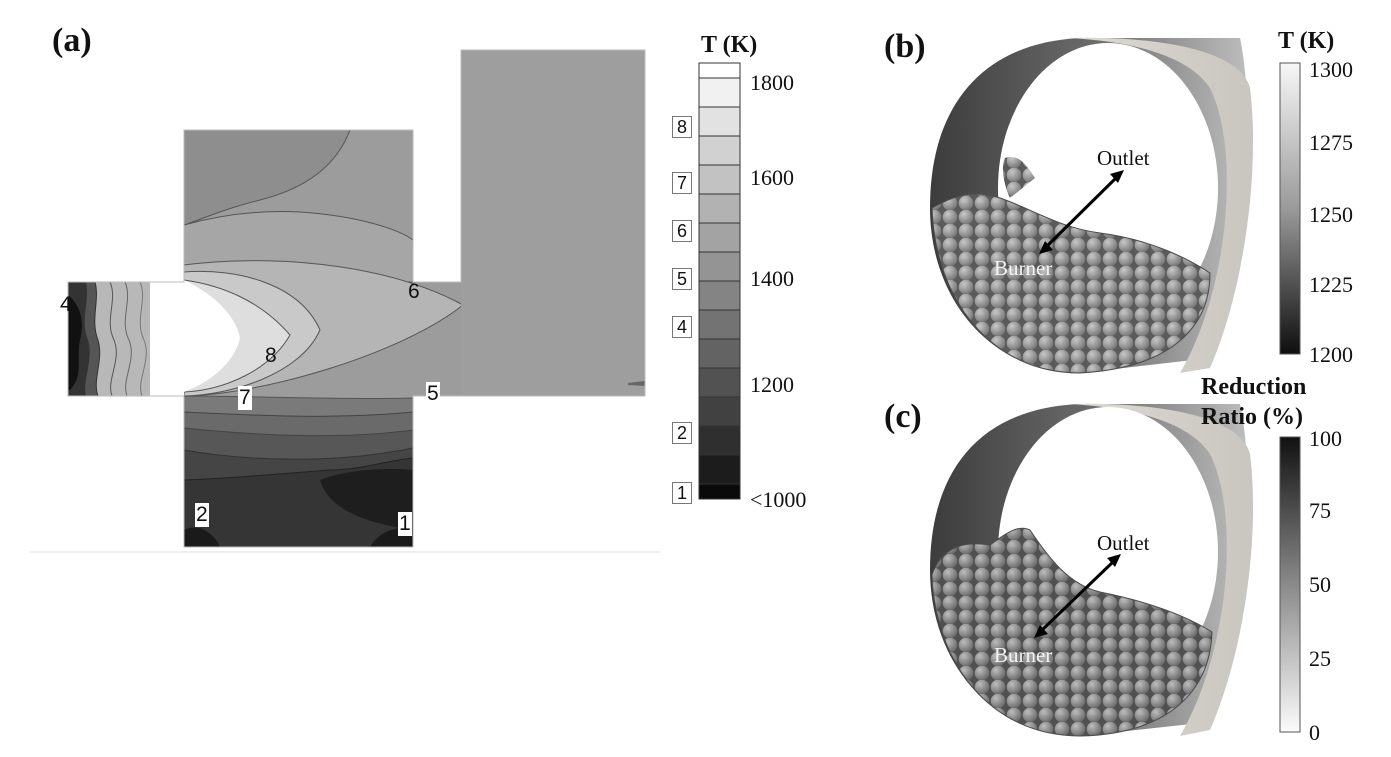 Image resolution: width=1391 pixels, height=757 pixels. Describe the element at coordinates (682, 327) in the screenshot. I see `legend-a-level-4: 4` at that location.